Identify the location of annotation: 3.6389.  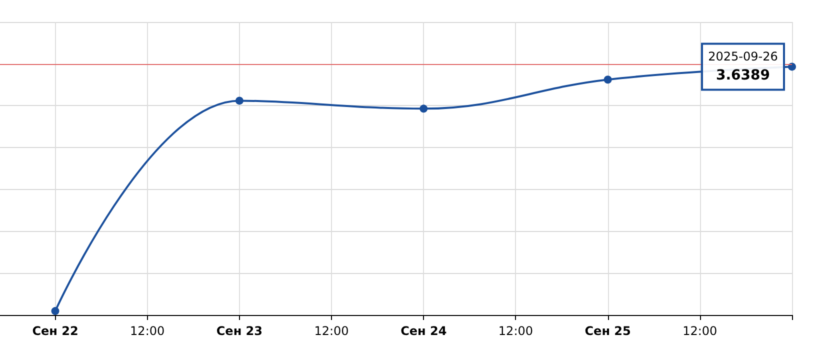
(743, 76).